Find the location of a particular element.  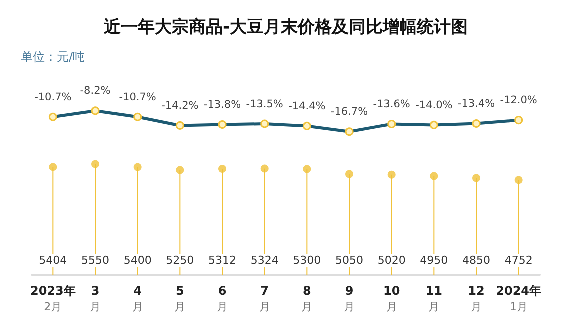

data-label: -12.0% is located at coordinates (519, 100).